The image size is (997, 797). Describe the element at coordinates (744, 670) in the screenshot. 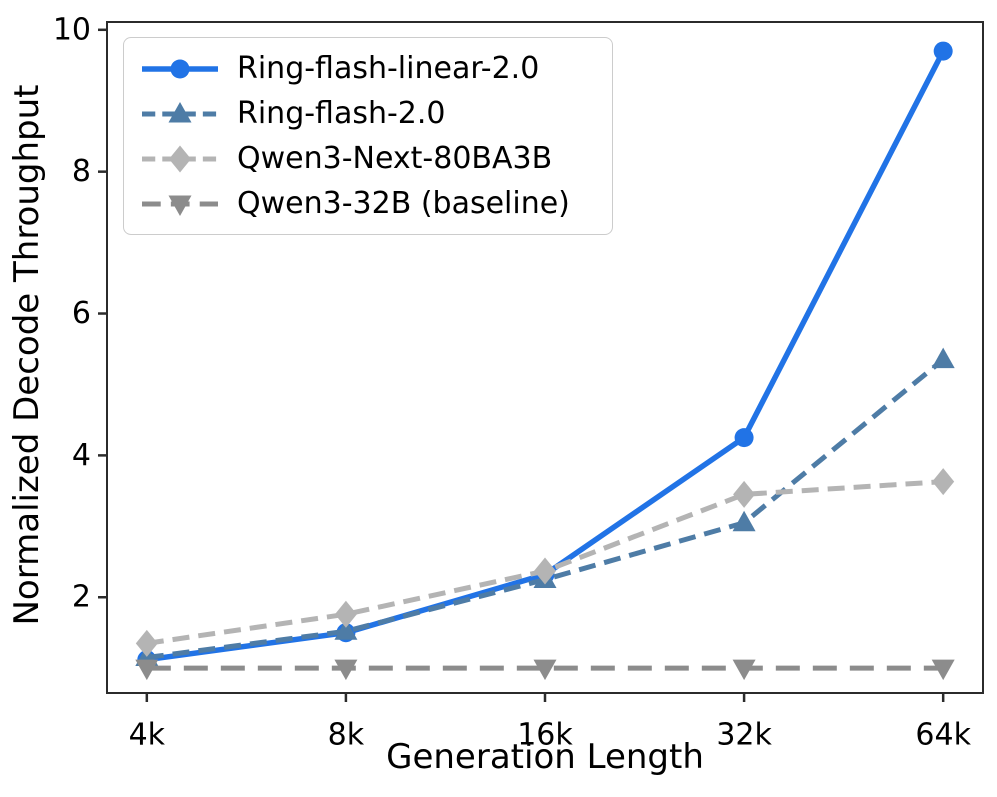

I see `marker-triangle-down-32k` at that location.